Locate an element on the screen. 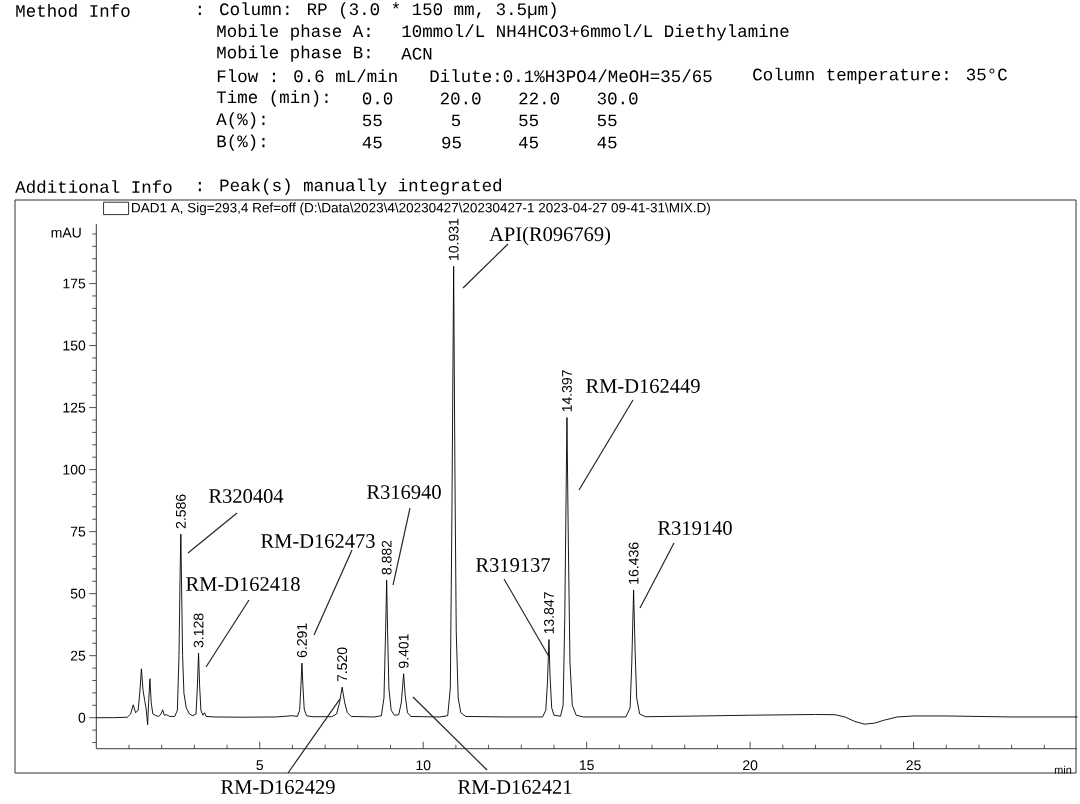  x-tick-label: 10 is located at coordinates (423, 765).